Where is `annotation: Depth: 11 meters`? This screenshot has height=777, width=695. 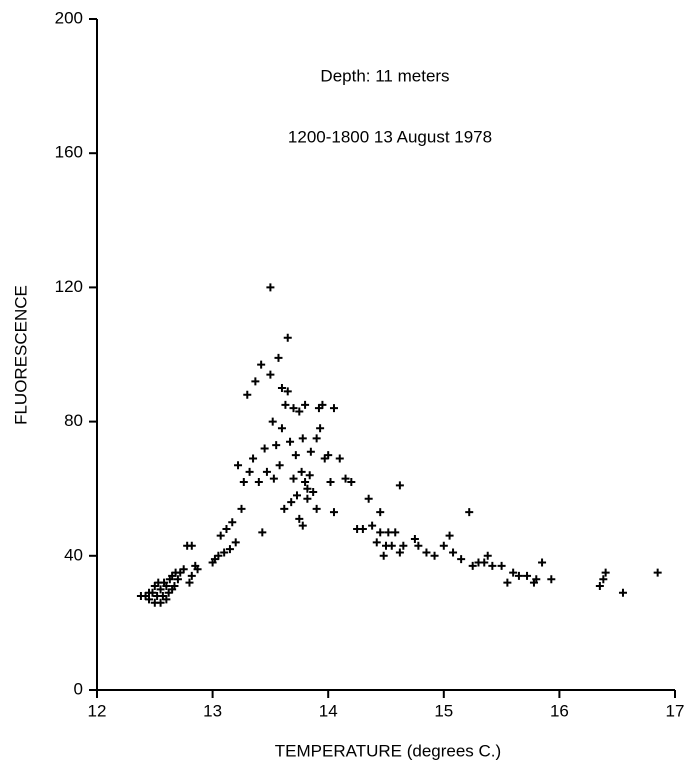
annotation: Depth: 11 meters is located at coordinates (384, 75).